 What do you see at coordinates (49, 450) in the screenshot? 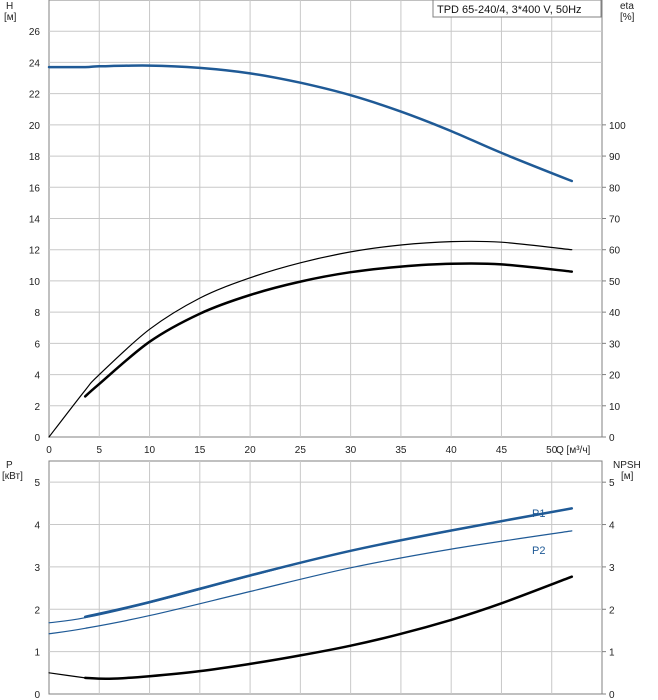
I see `x-tick-label: 0` at bounding box center [49, 450].